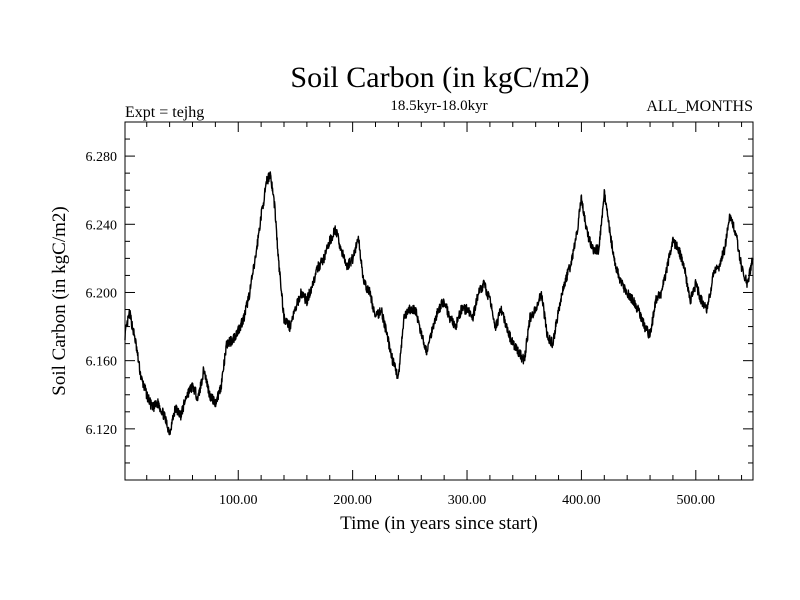  Describe the element at coordinates (59, 300) in the screenshot. I see `y-axis-label: Soil Carbon (in kgC/m2)` at that location.